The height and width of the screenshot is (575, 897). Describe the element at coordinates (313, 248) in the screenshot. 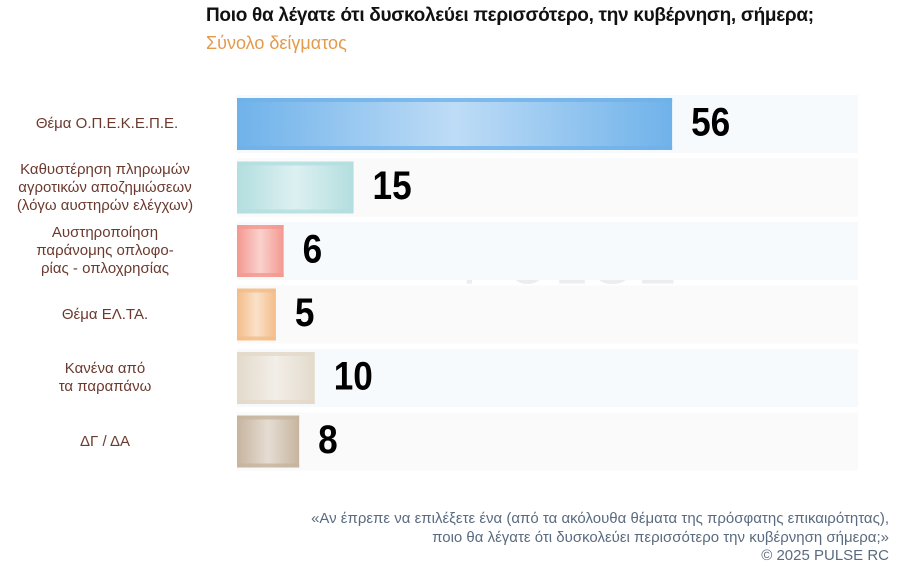

I see `value-label: 6` at that location.